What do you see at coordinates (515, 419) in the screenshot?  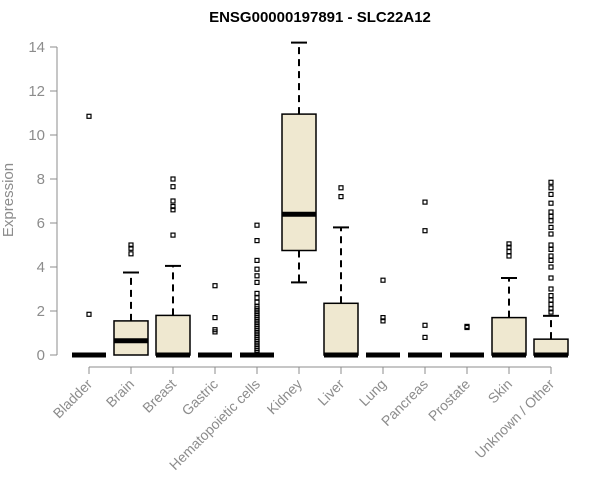 I see `x-tick-label: Unknown / Other` at bounding box center [515, 419].